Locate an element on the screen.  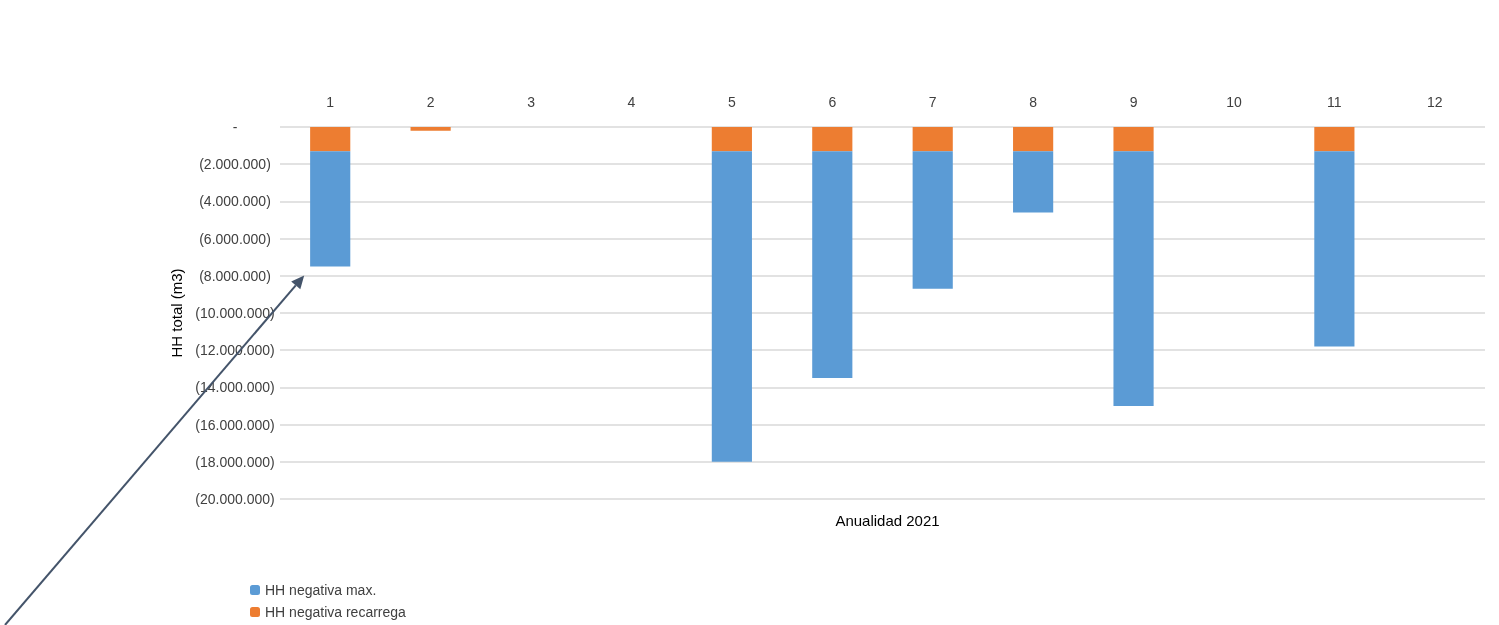
x-tick-label: 12 is located at coordinates (1435, 102).